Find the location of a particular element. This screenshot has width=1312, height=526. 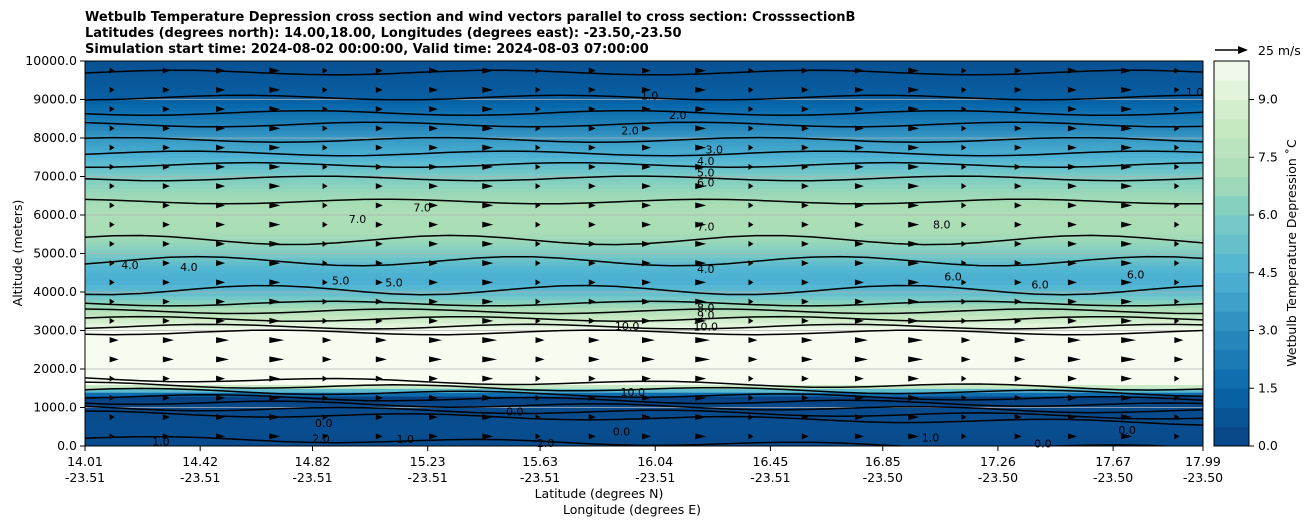

contour-line is located at coordinates (644, 407).